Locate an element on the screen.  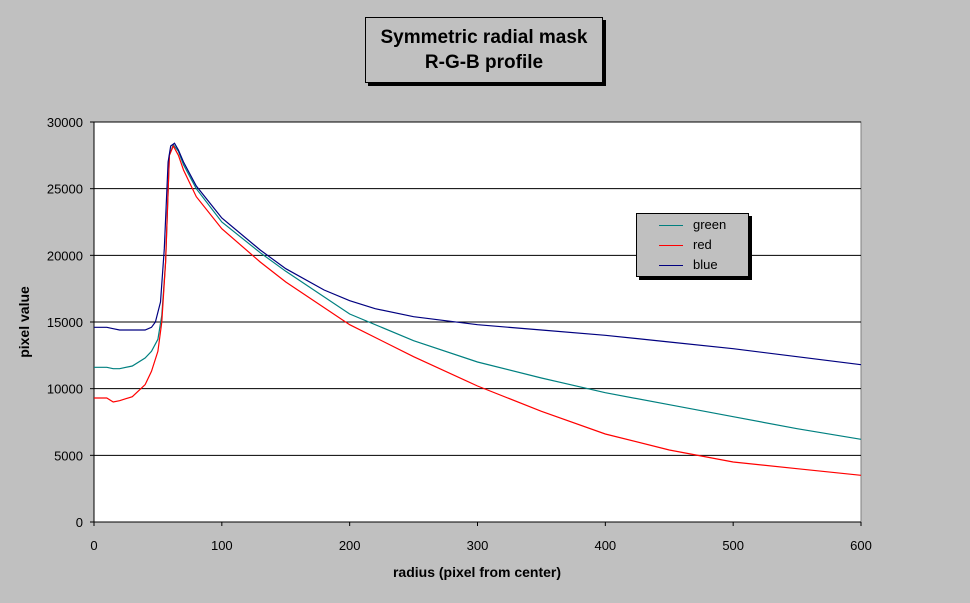
legend-swatch-blue is located at coordinates (671, 265).